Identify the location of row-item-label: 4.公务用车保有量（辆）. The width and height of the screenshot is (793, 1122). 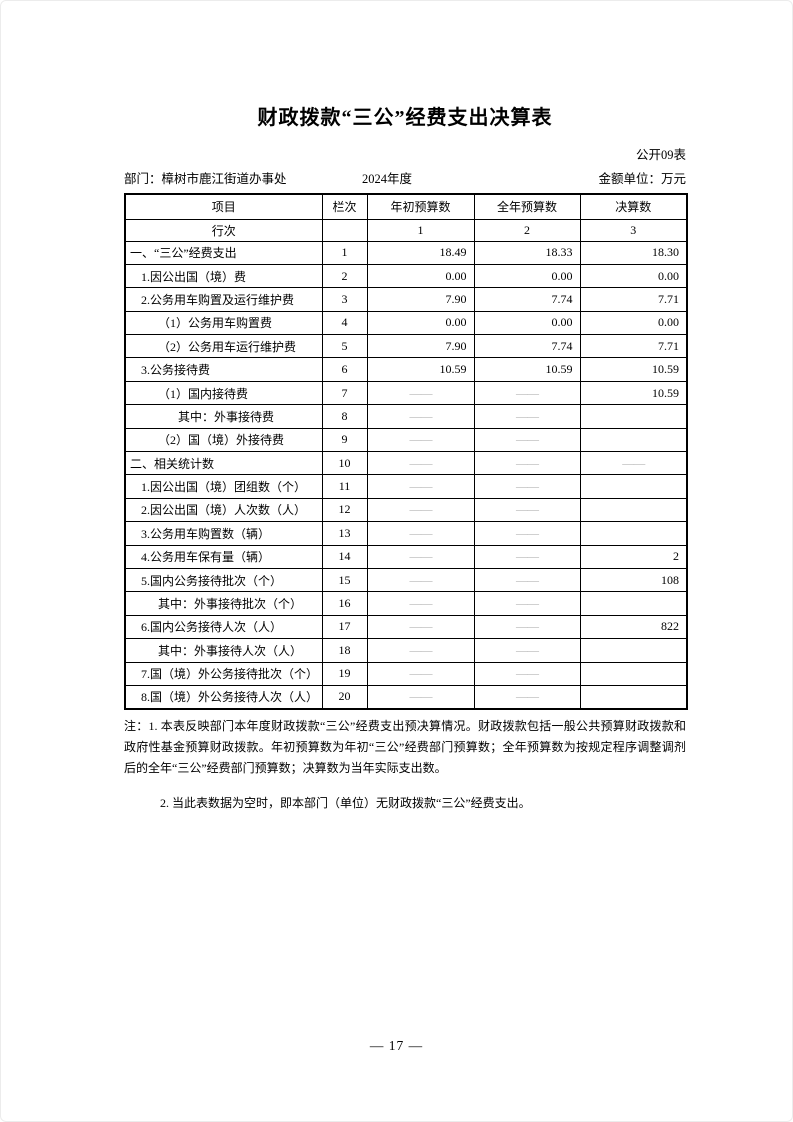
(223, 556).